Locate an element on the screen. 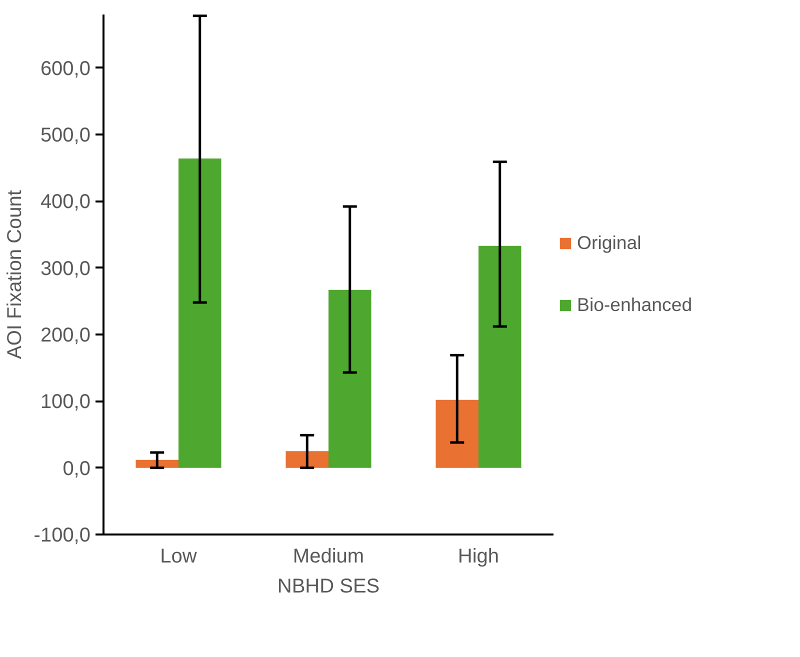 Image resolution: width=800 pixels, height=657 pixels. y-tick-label: 200,0 is located at coordinates (65, 335).